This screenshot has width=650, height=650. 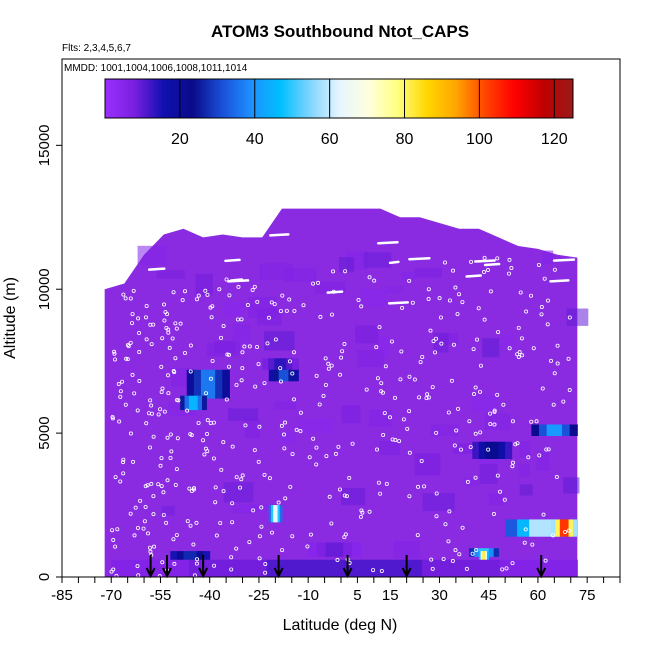 What do you see at coordinates (554, 139) in the screenshot?
I see `colorbar-tick-label: 120` at bounding box center [554, 139].